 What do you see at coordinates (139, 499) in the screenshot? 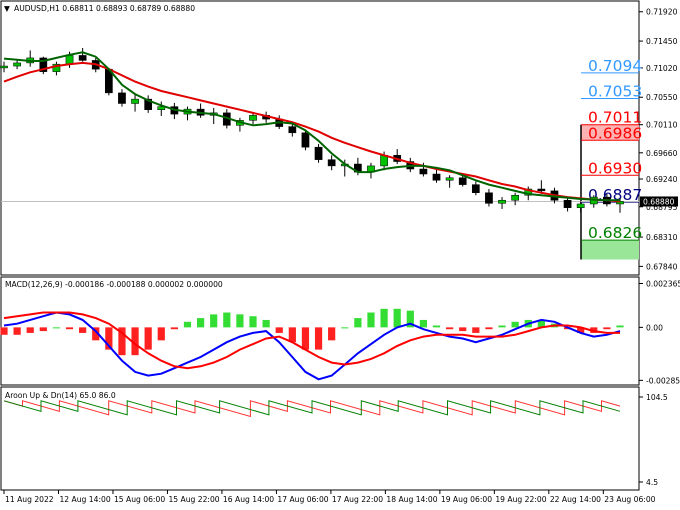
I see `time-axis-label: 15 Aug 06:00` at bounding box center [139, 499].